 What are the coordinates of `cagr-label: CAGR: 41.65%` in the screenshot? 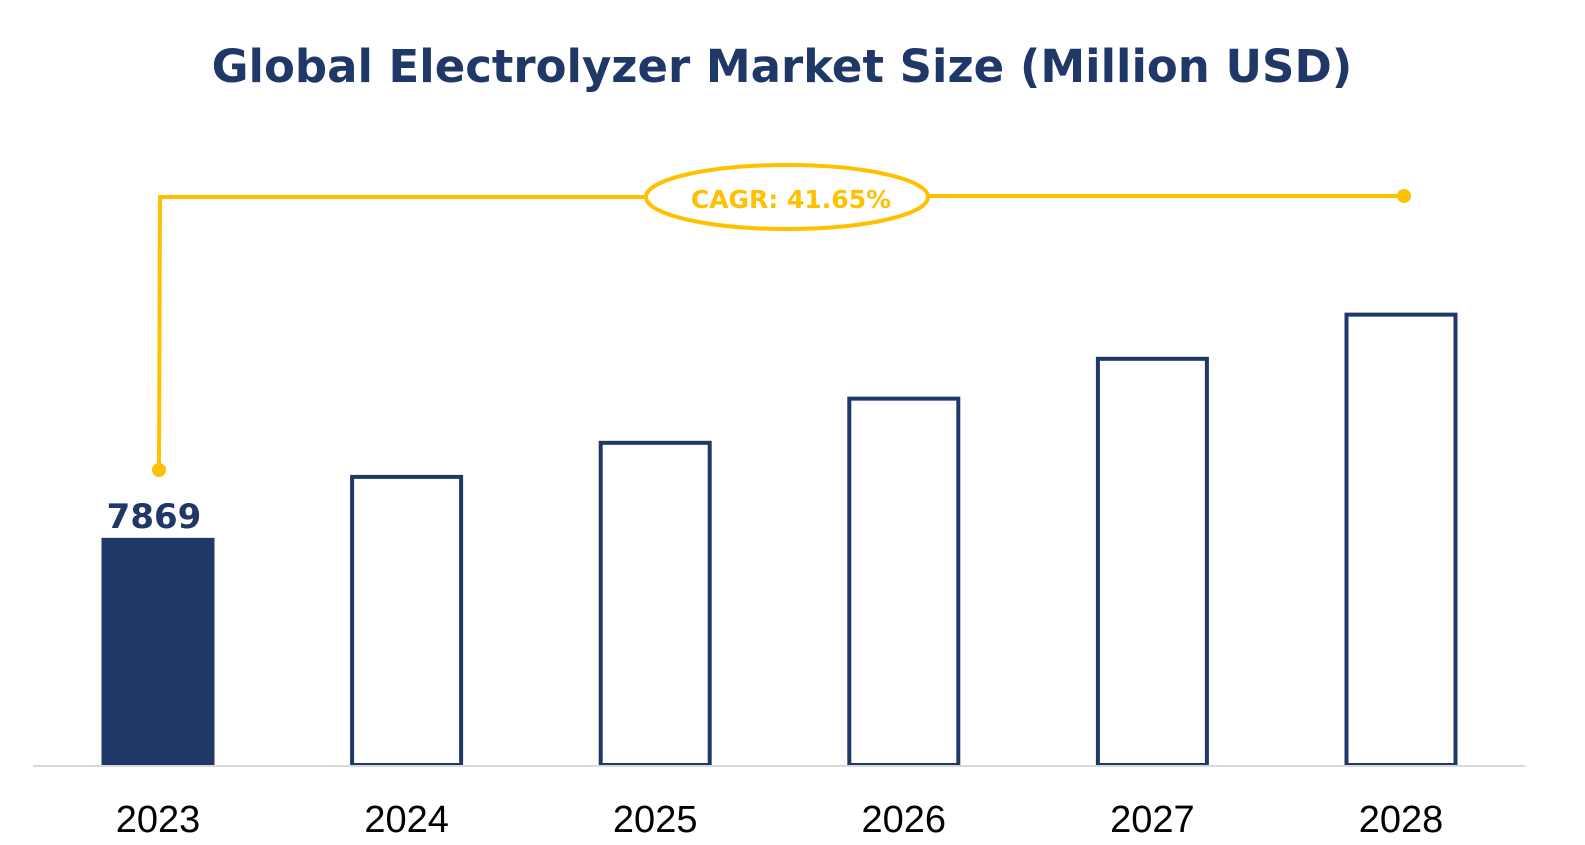 It's located at (791, 199).